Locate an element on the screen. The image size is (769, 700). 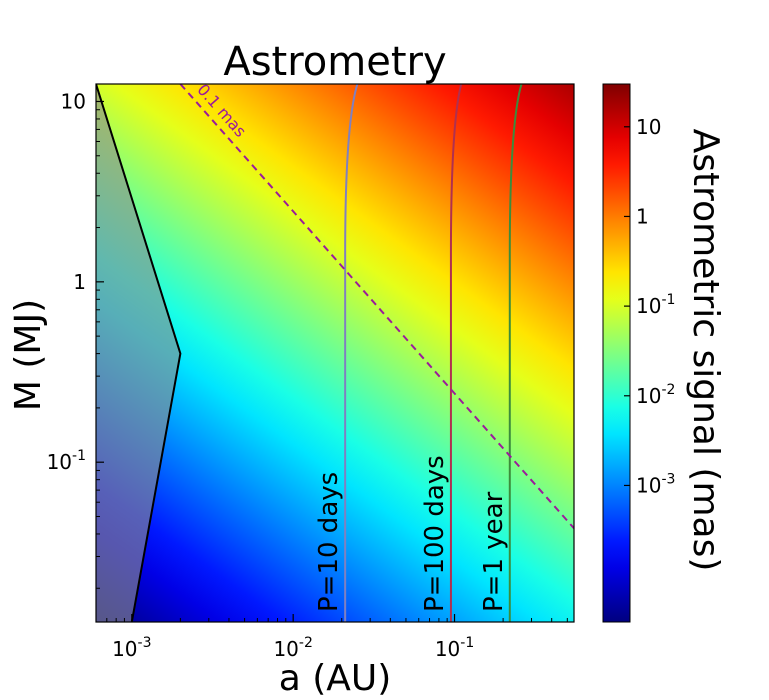
excluded-region is located at coordinates (138, 353).